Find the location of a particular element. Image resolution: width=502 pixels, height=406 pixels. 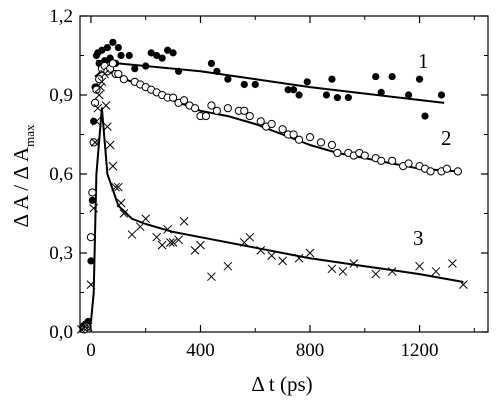

x-tick-label: 800 is located at coordinates (310, 350).